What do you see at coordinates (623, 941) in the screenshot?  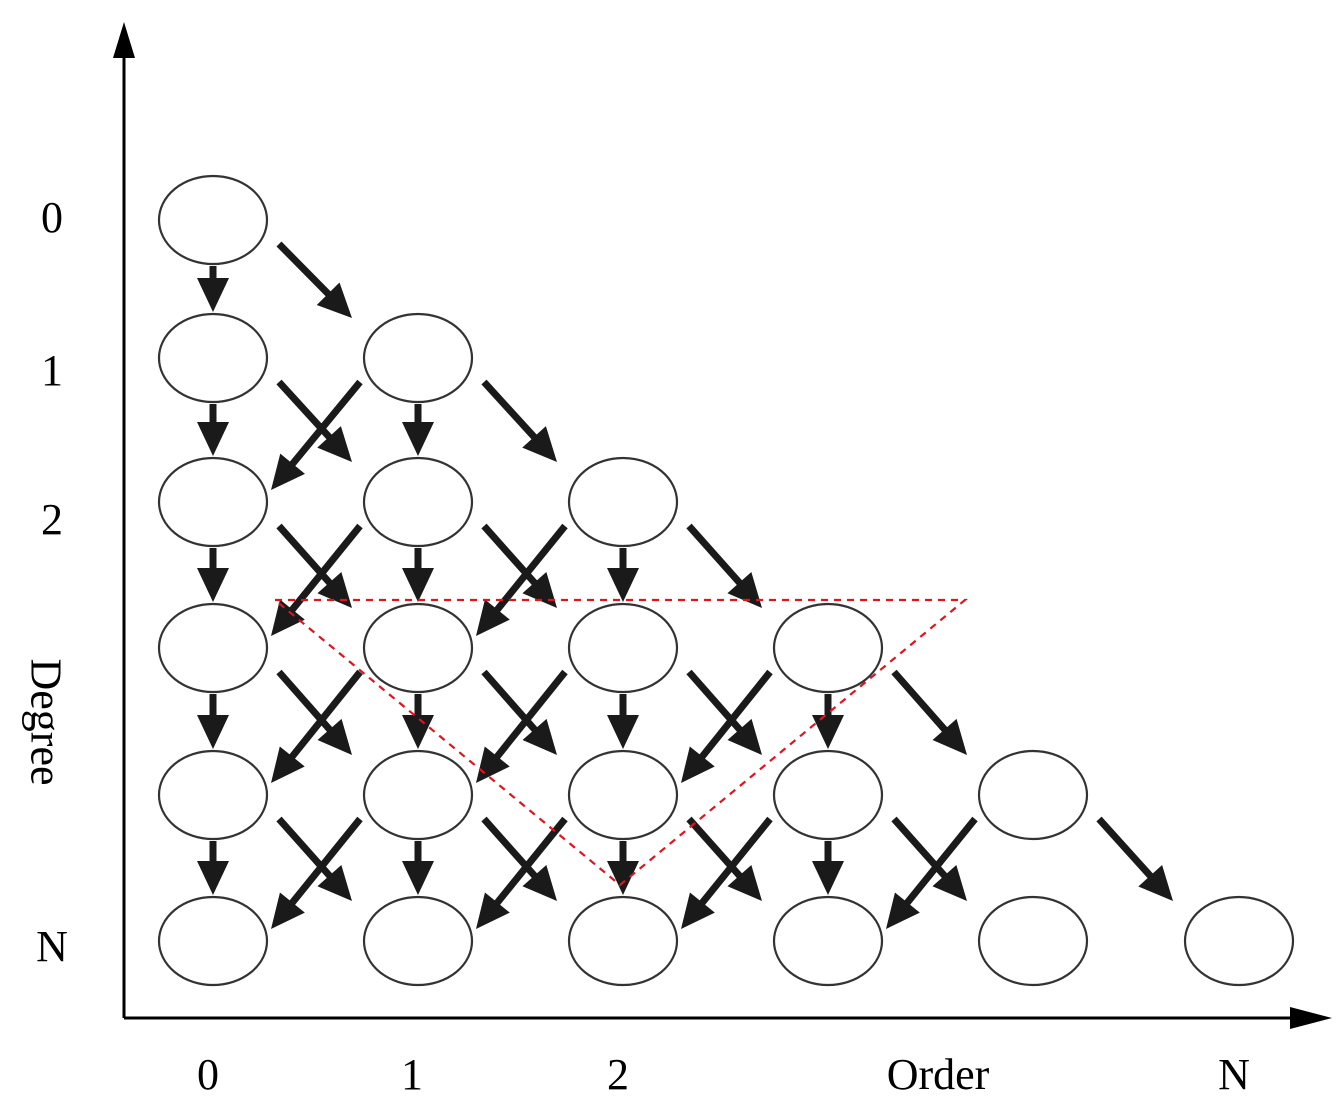 I see `node-r5-c2` at bounding box center [623, 941].